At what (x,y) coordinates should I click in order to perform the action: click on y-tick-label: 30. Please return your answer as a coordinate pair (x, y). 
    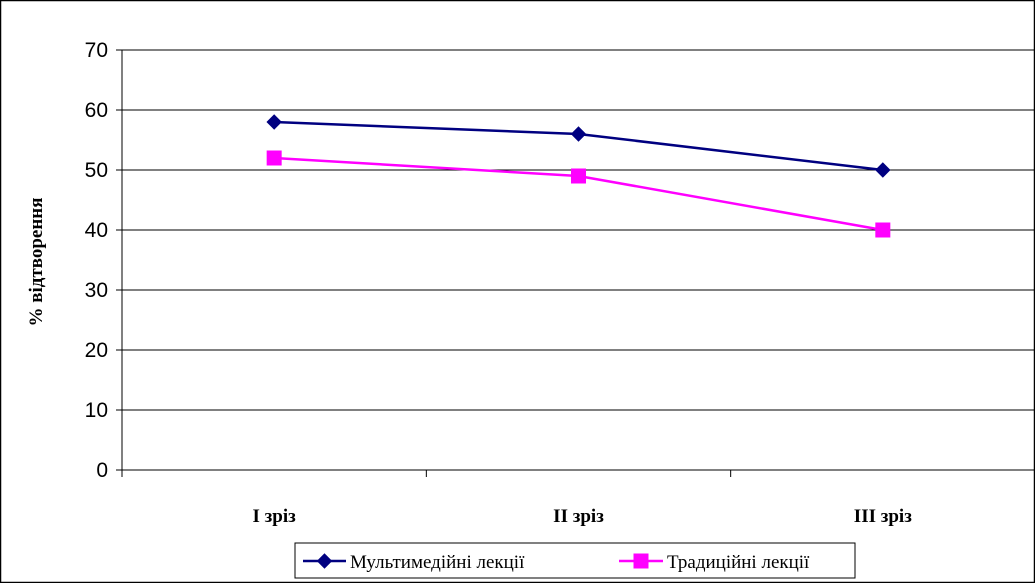
    Looking at the image, I should click on (96, 290).